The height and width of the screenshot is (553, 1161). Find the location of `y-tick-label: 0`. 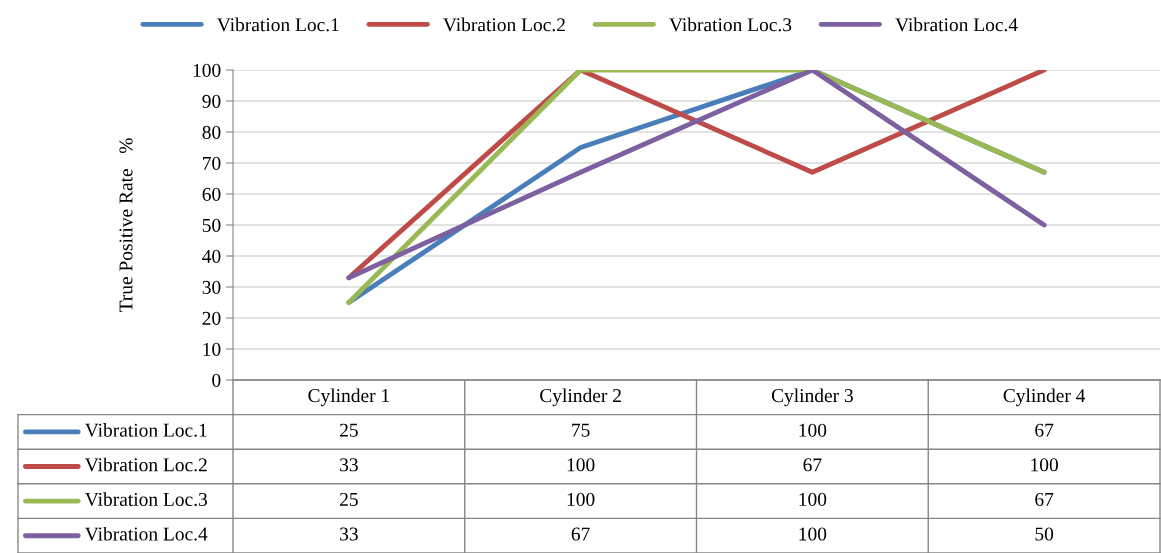

y-tick-label: 0 is located at coordinates (216, 380).